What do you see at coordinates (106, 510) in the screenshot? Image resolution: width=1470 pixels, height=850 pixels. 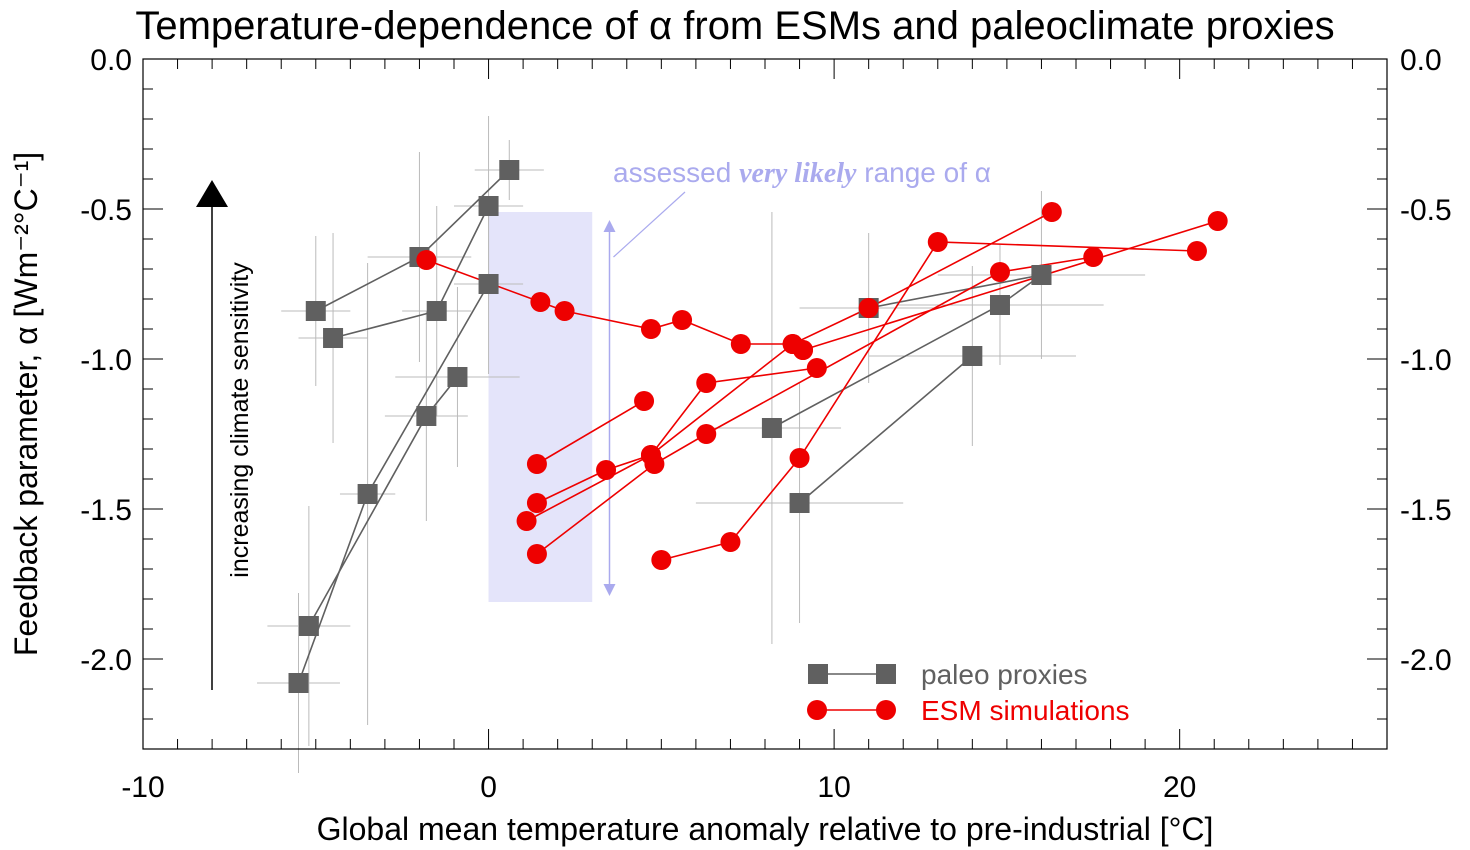 I see `y-tick-label-left: -1.5` at bounding box center [106, 510].